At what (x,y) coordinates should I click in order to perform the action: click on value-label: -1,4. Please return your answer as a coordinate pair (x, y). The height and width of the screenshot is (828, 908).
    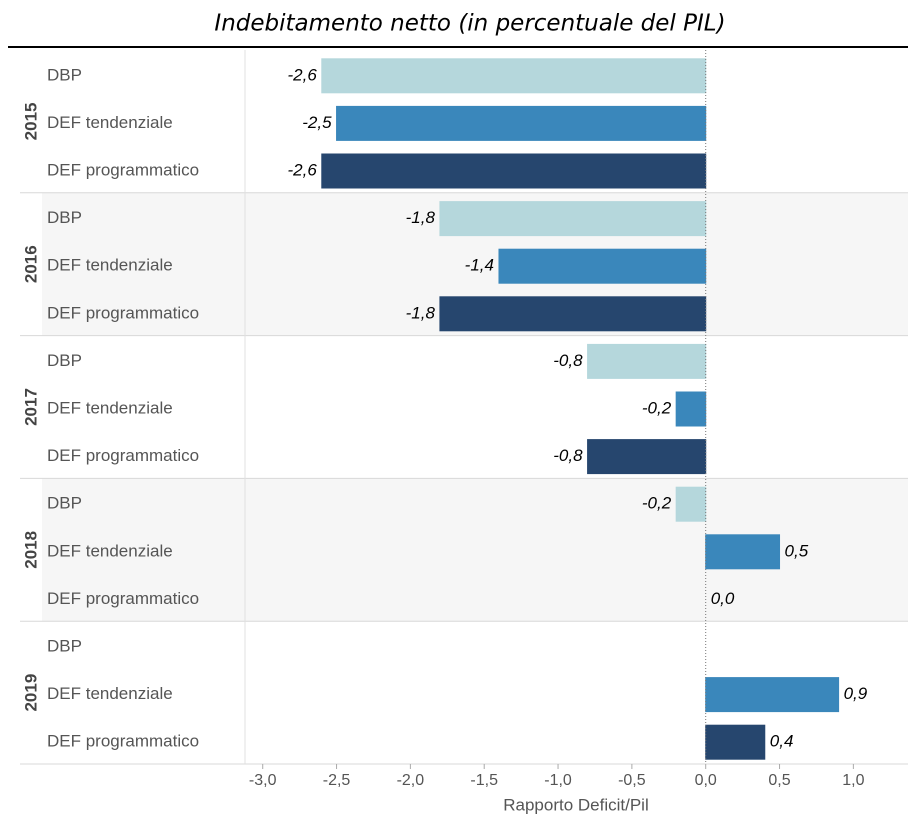
    Looking at the image, I should click on (479, 265).